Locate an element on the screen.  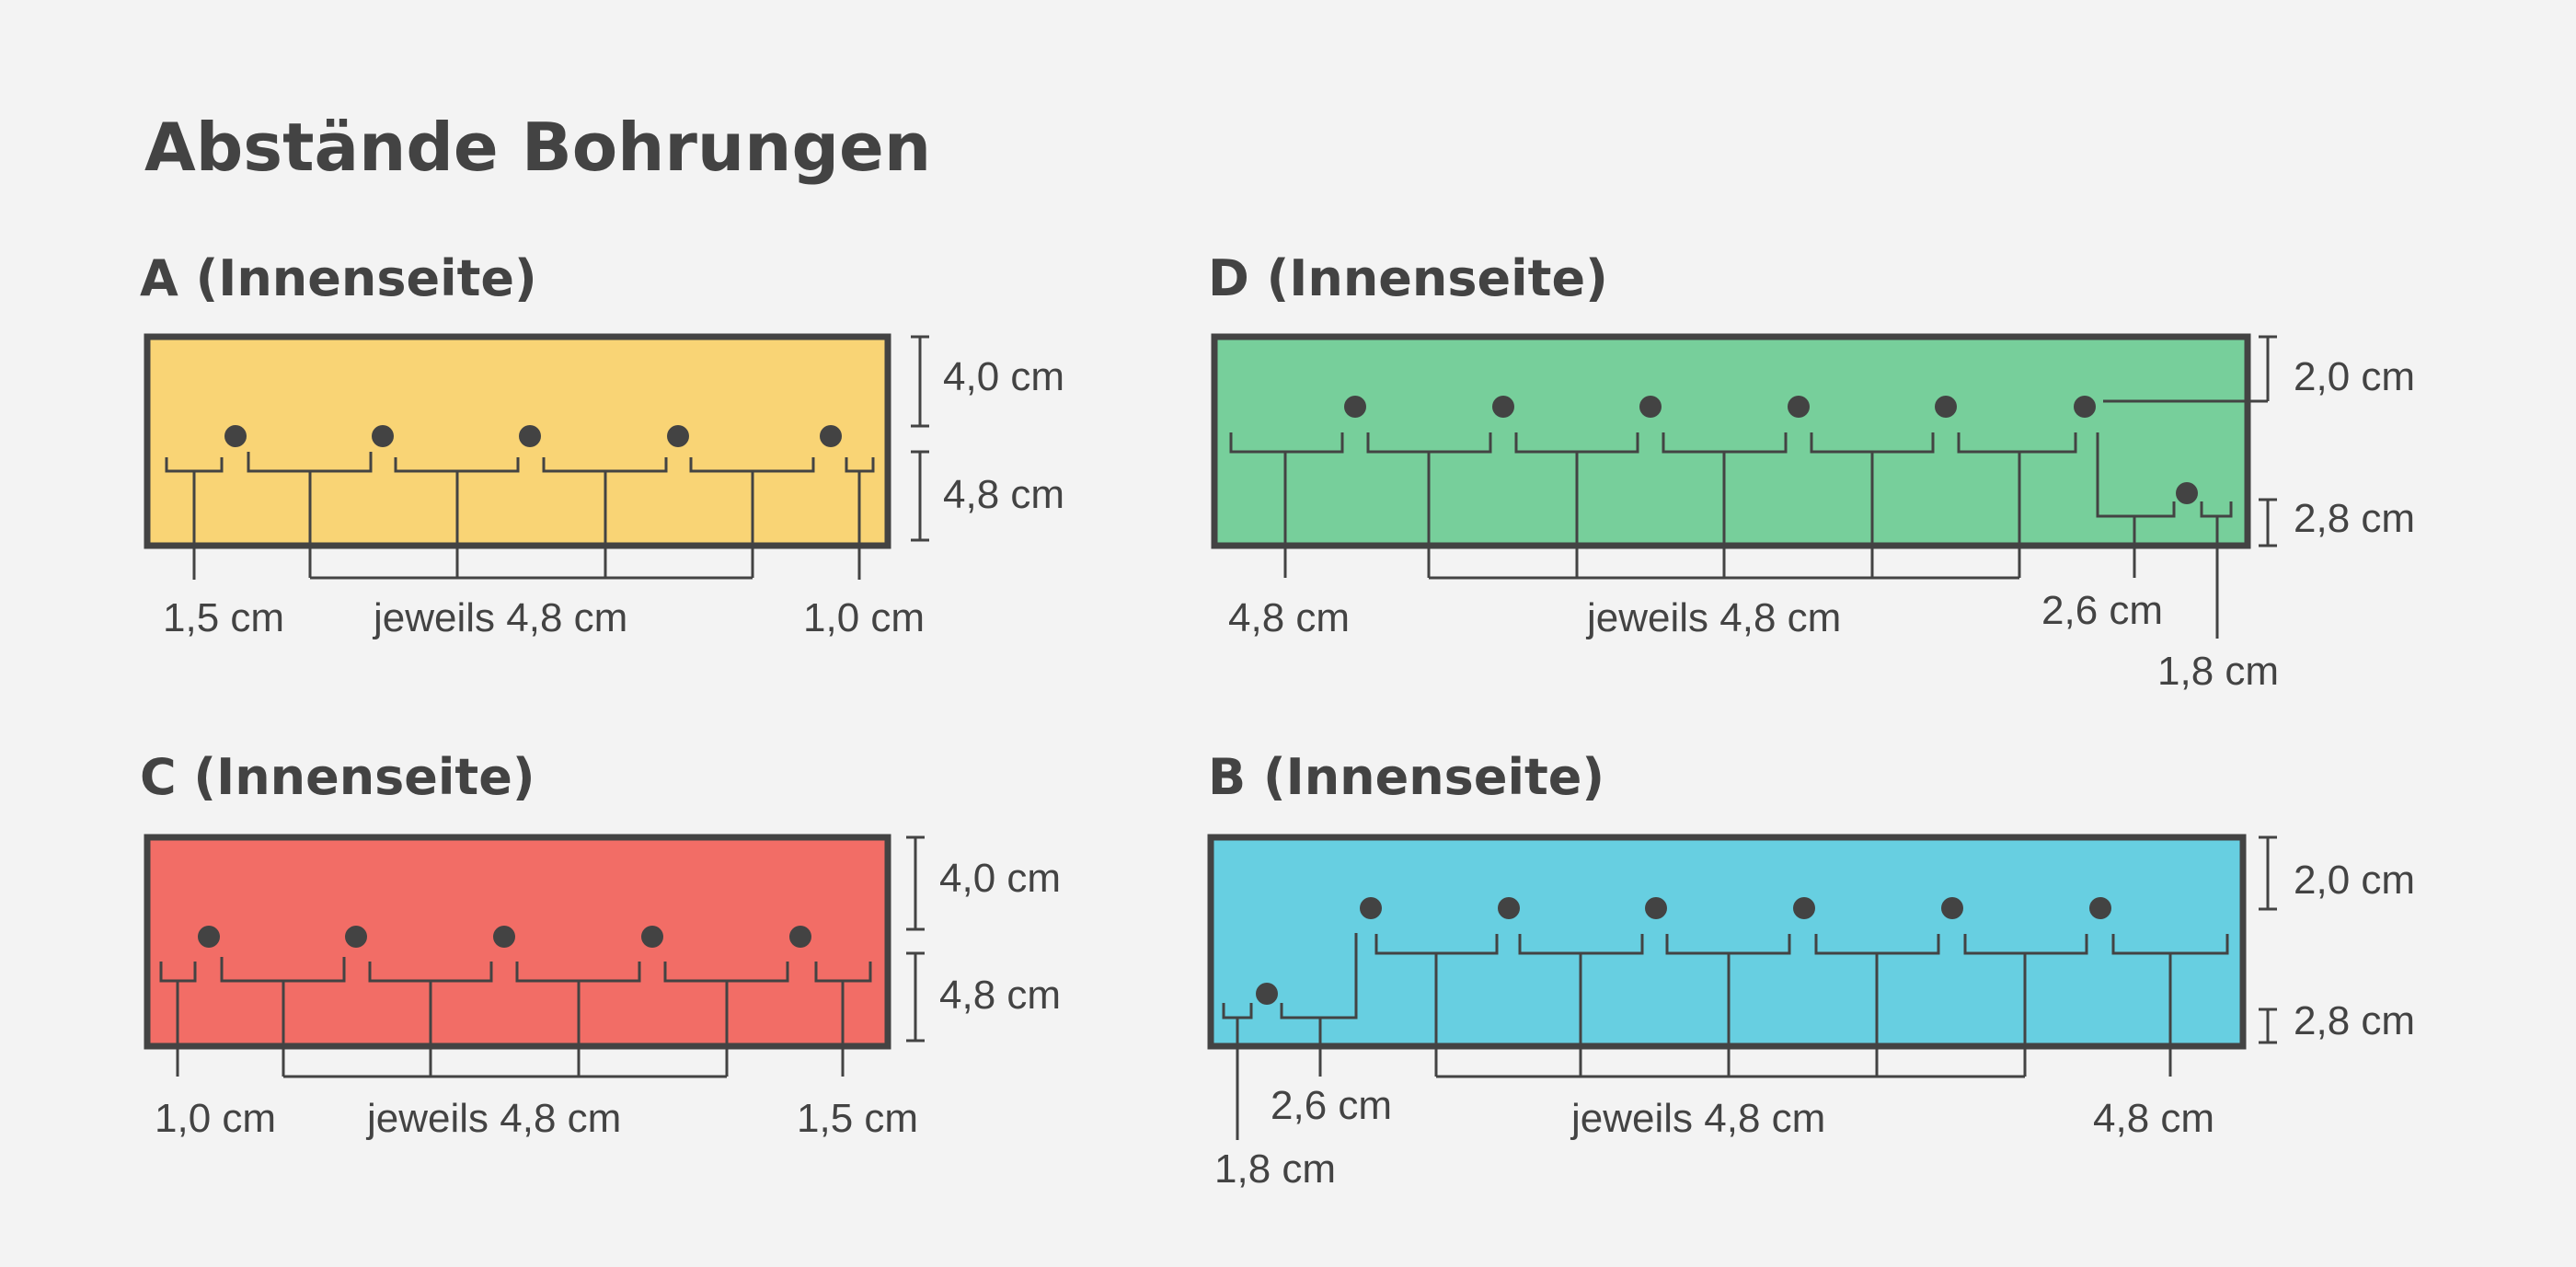
panel-d-dim-bottom: 2,8 cm is located at coordinates (2354, 518).